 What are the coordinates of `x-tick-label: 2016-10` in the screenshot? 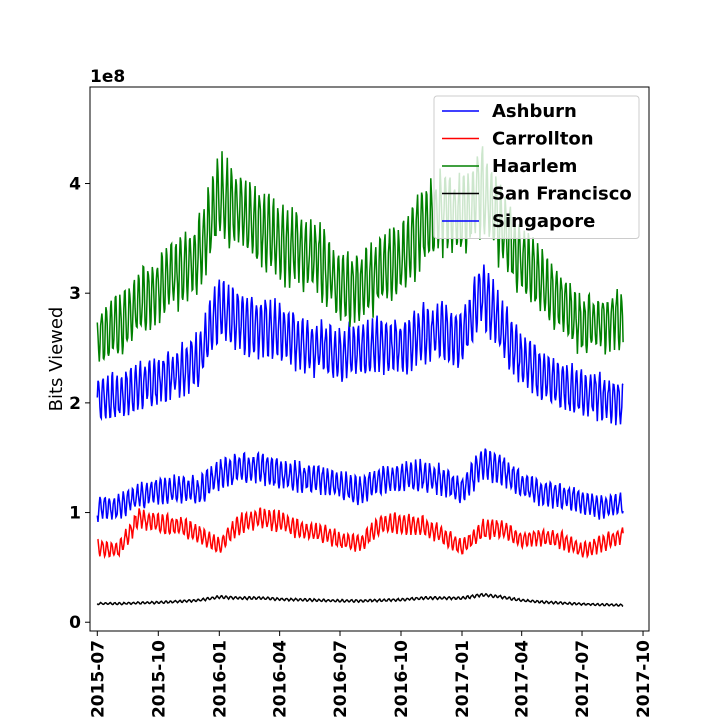 It's located at (402, 679).